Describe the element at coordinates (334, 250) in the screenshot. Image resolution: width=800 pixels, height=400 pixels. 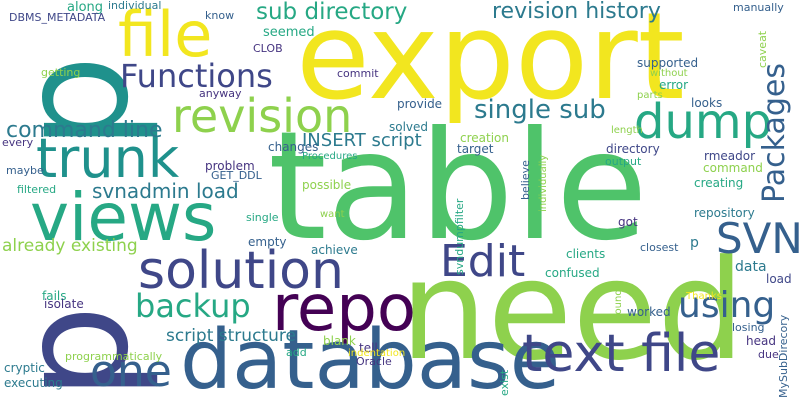
I see `word-achieve: achieve` at that location.